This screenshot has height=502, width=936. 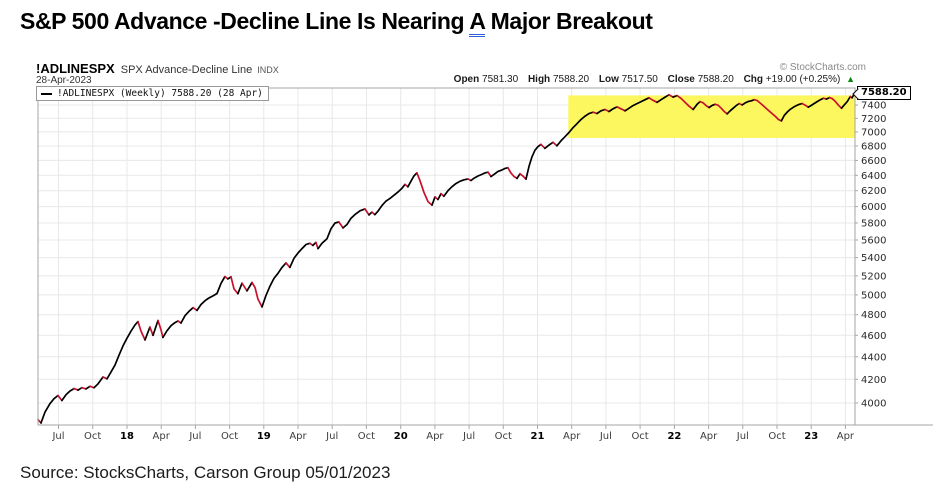 What do you see at coordinates (401, 436) in the screenshot?
I see `svg-text: 20` at bounding box center [401, 436].